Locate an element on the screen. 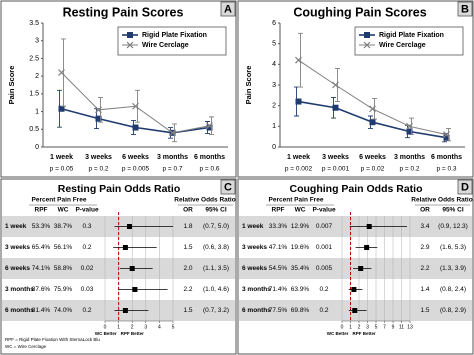 The width and height of the screenshot is (474, 355). p-cell: 0.007 is located at coordinates (324, 226).